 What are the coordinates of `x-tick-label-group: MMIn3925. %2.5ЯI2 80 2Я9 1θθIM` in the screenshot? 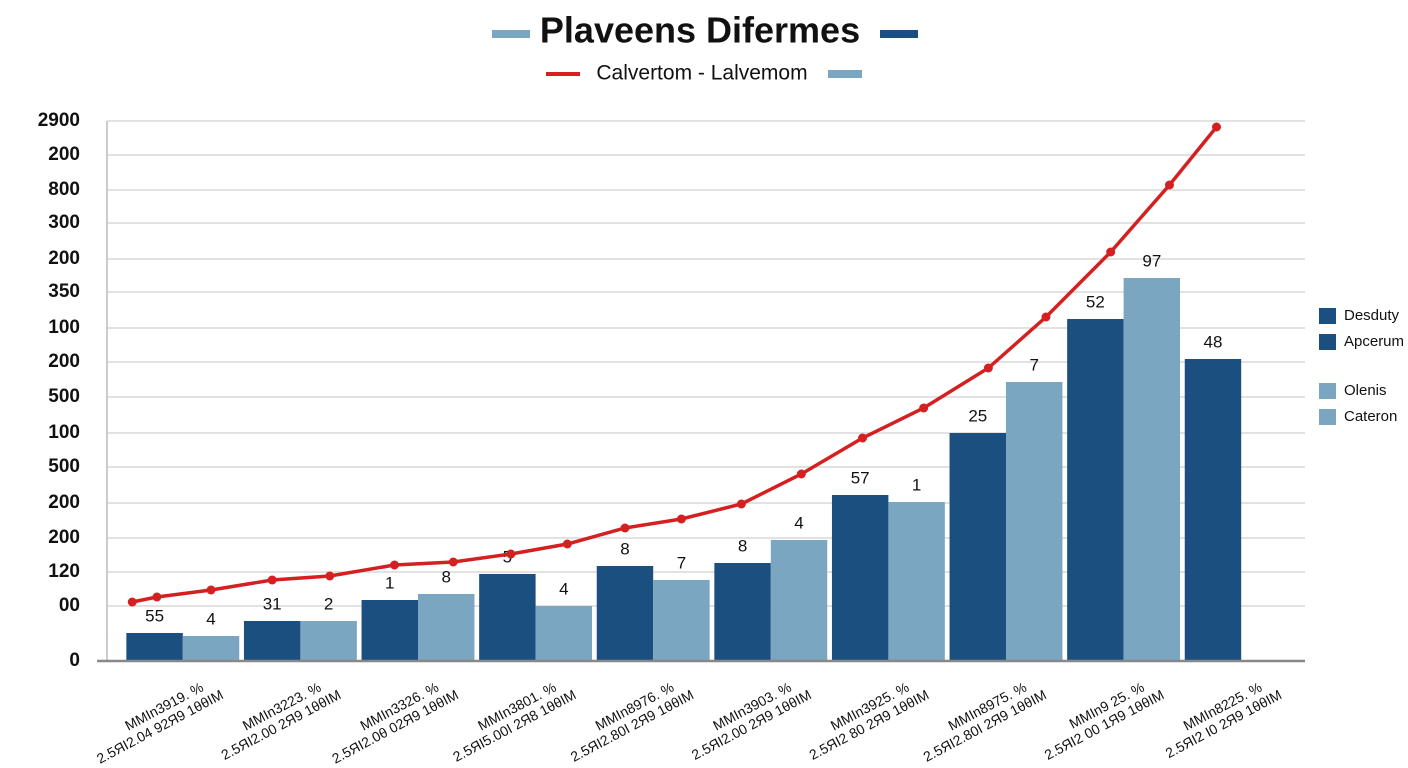 It's located at (868, 721).